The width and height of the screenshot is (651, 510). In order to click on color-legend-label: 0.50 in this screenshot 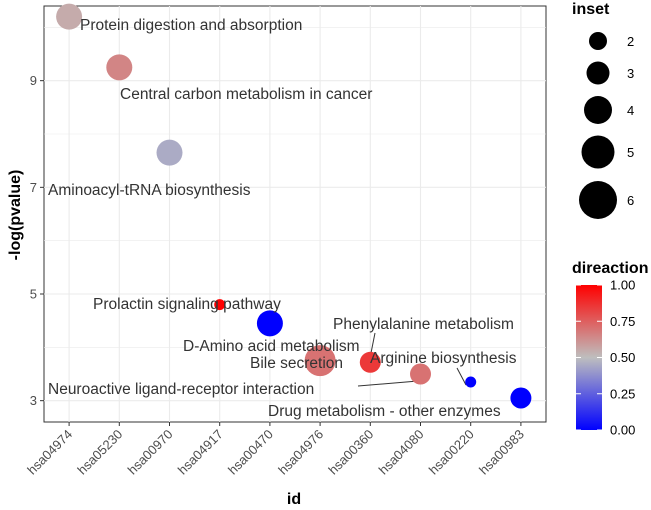, I will do `click(622, 357)`.